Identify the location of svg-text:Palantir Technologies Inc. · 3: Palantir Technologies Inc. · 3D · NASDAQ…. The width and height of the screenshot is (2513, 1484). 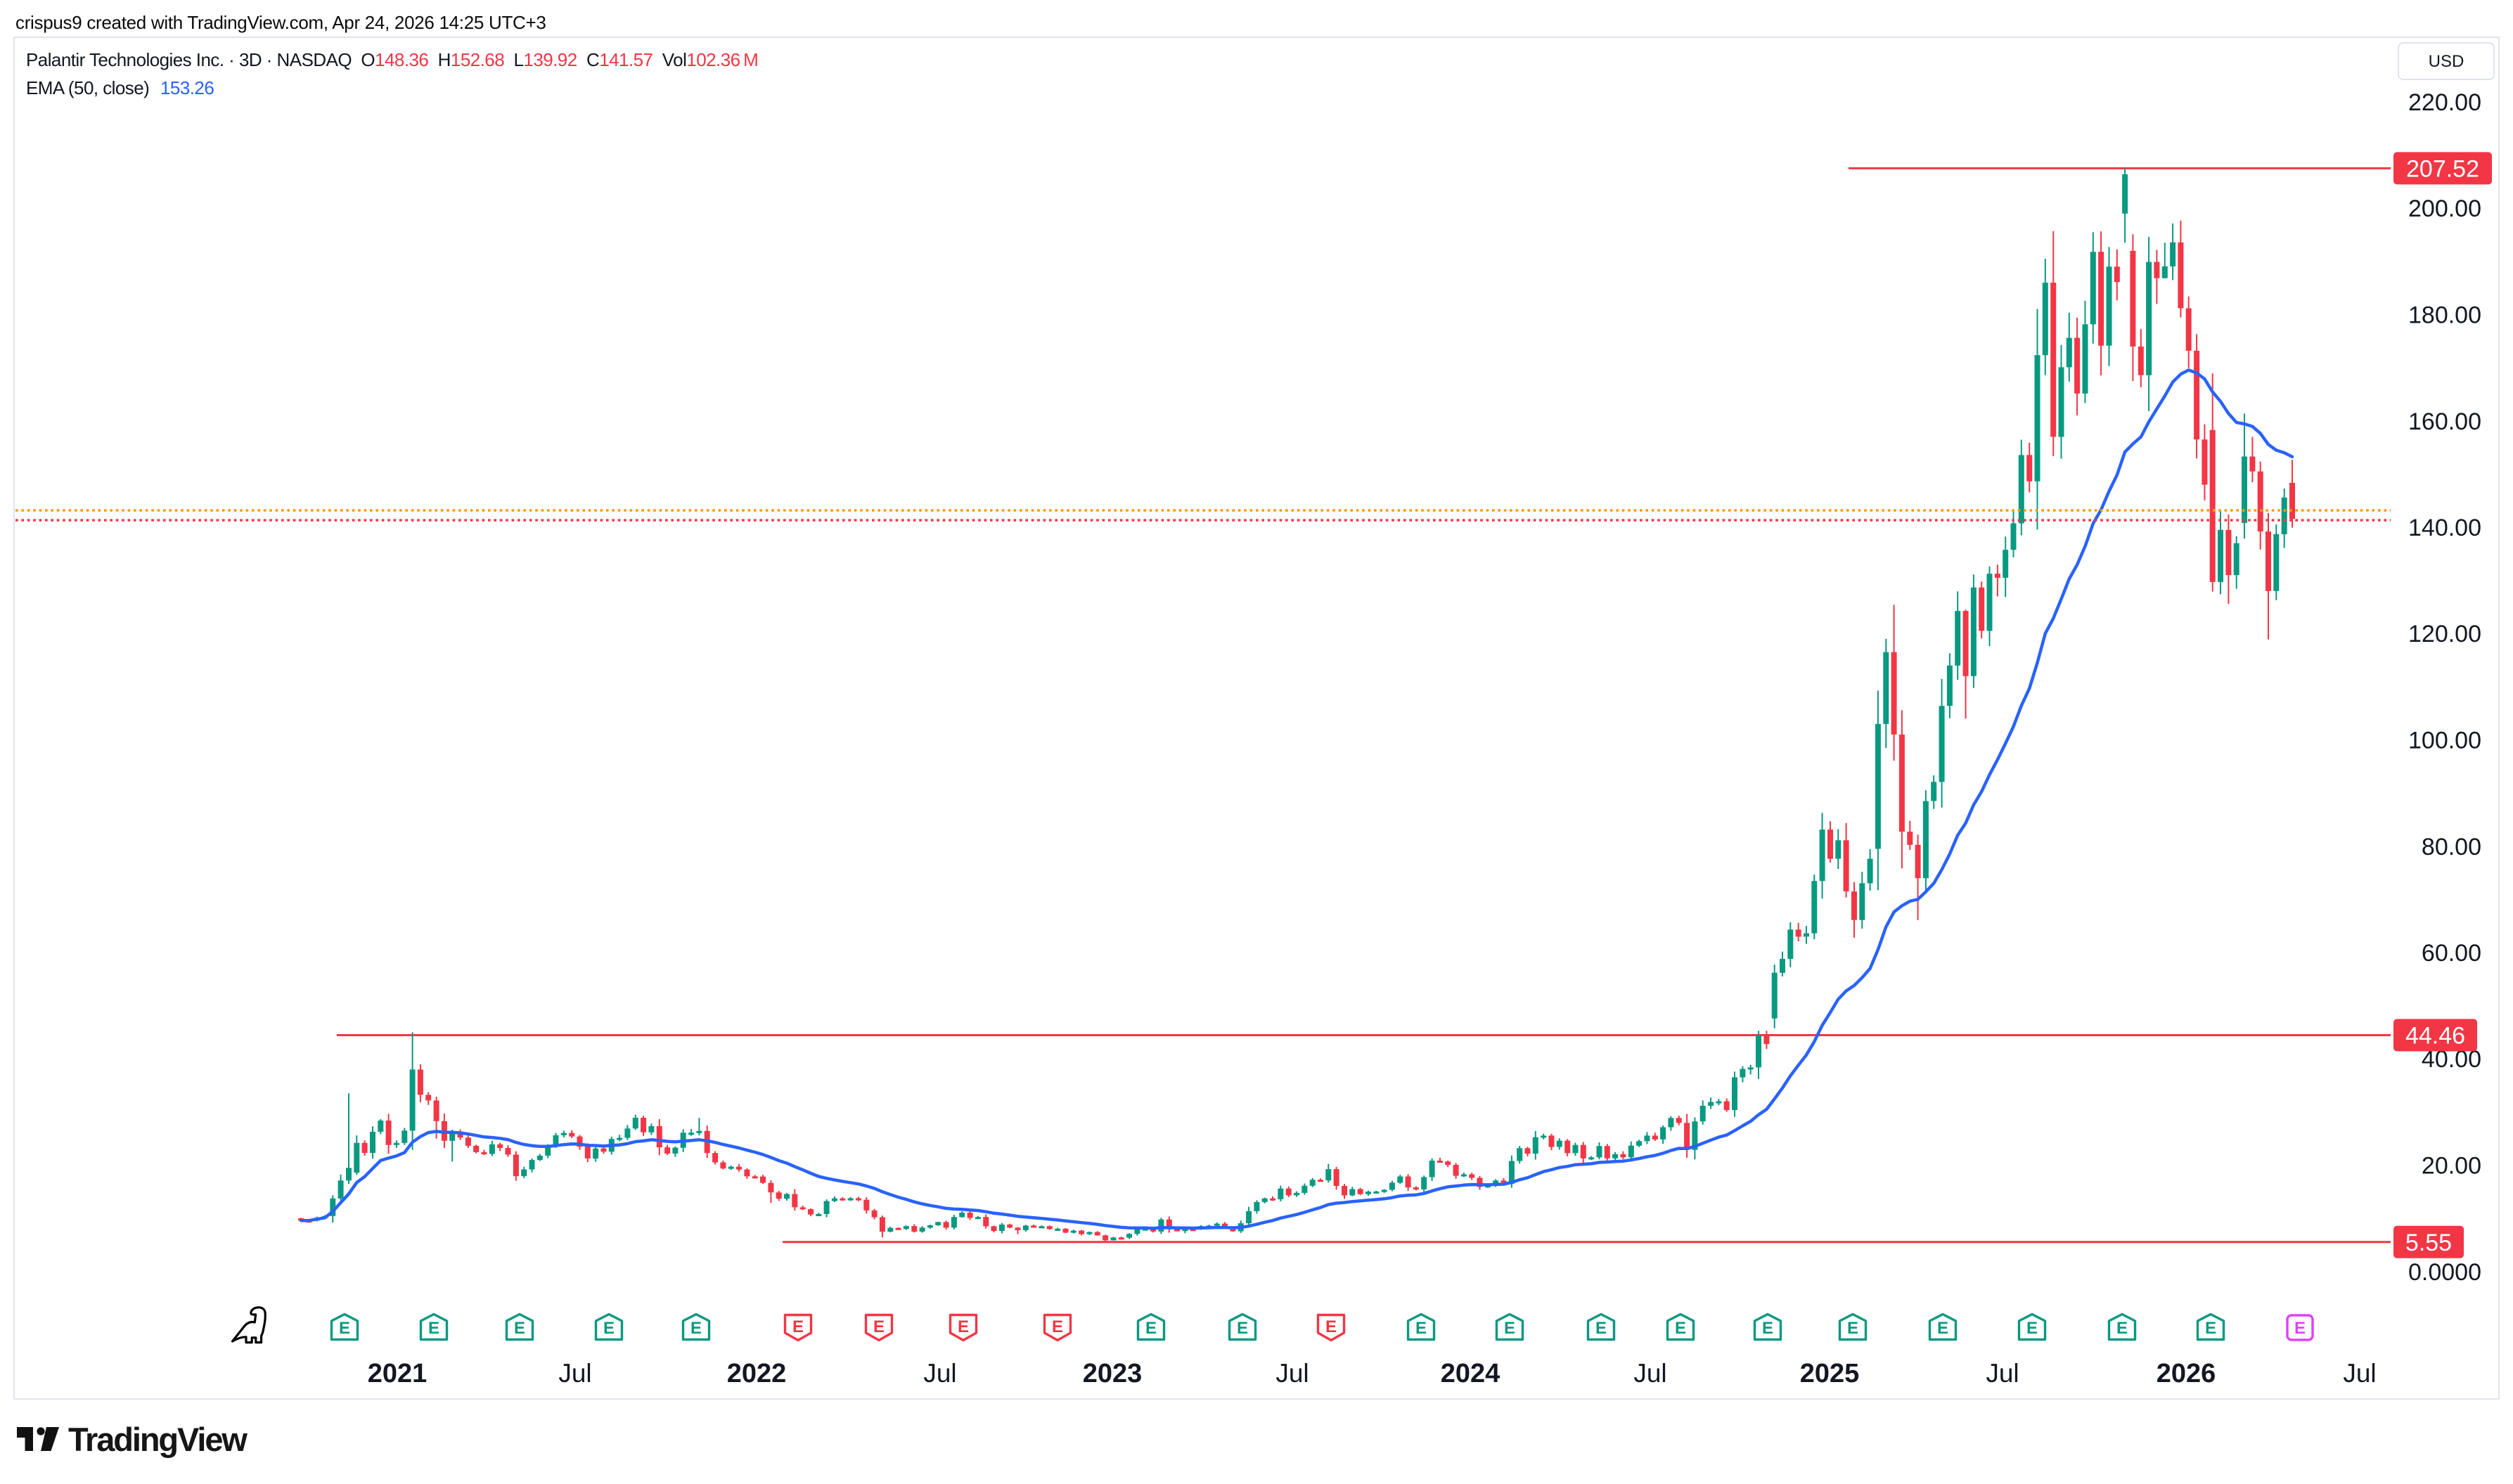
(392, 59).